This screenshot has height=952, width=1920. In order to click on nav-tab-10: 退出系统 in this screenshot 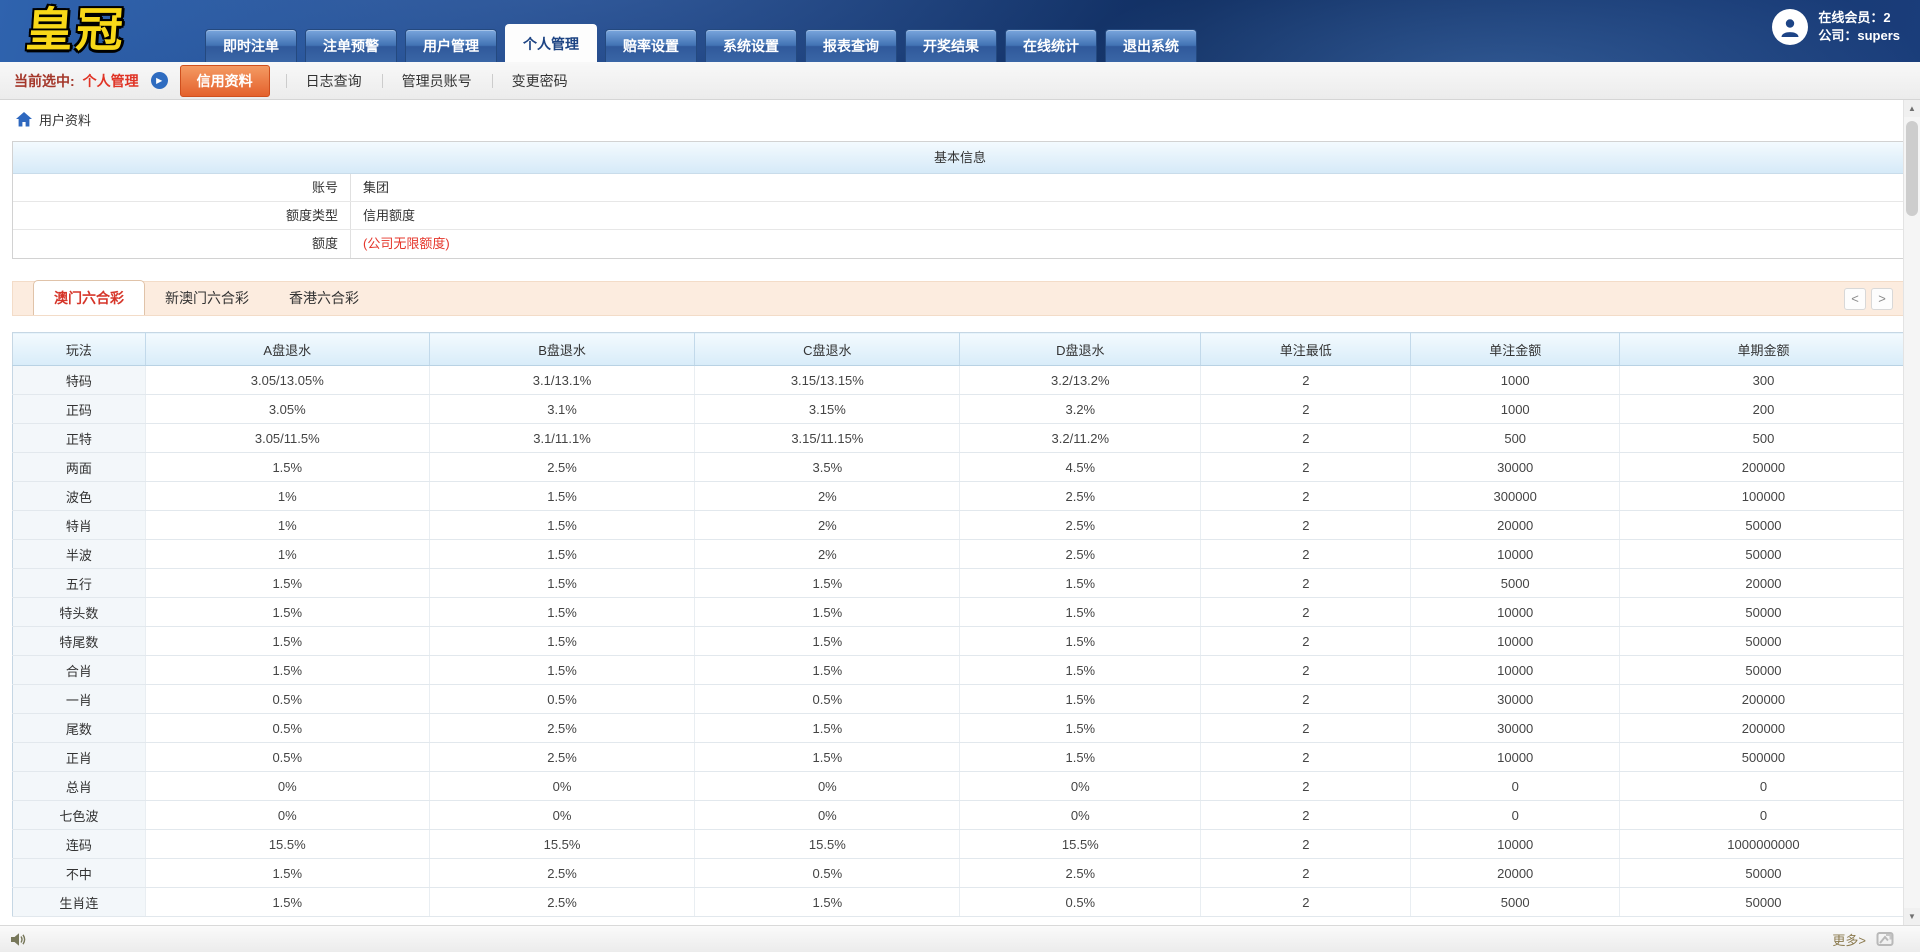, I will do `click(1151, 45)`.